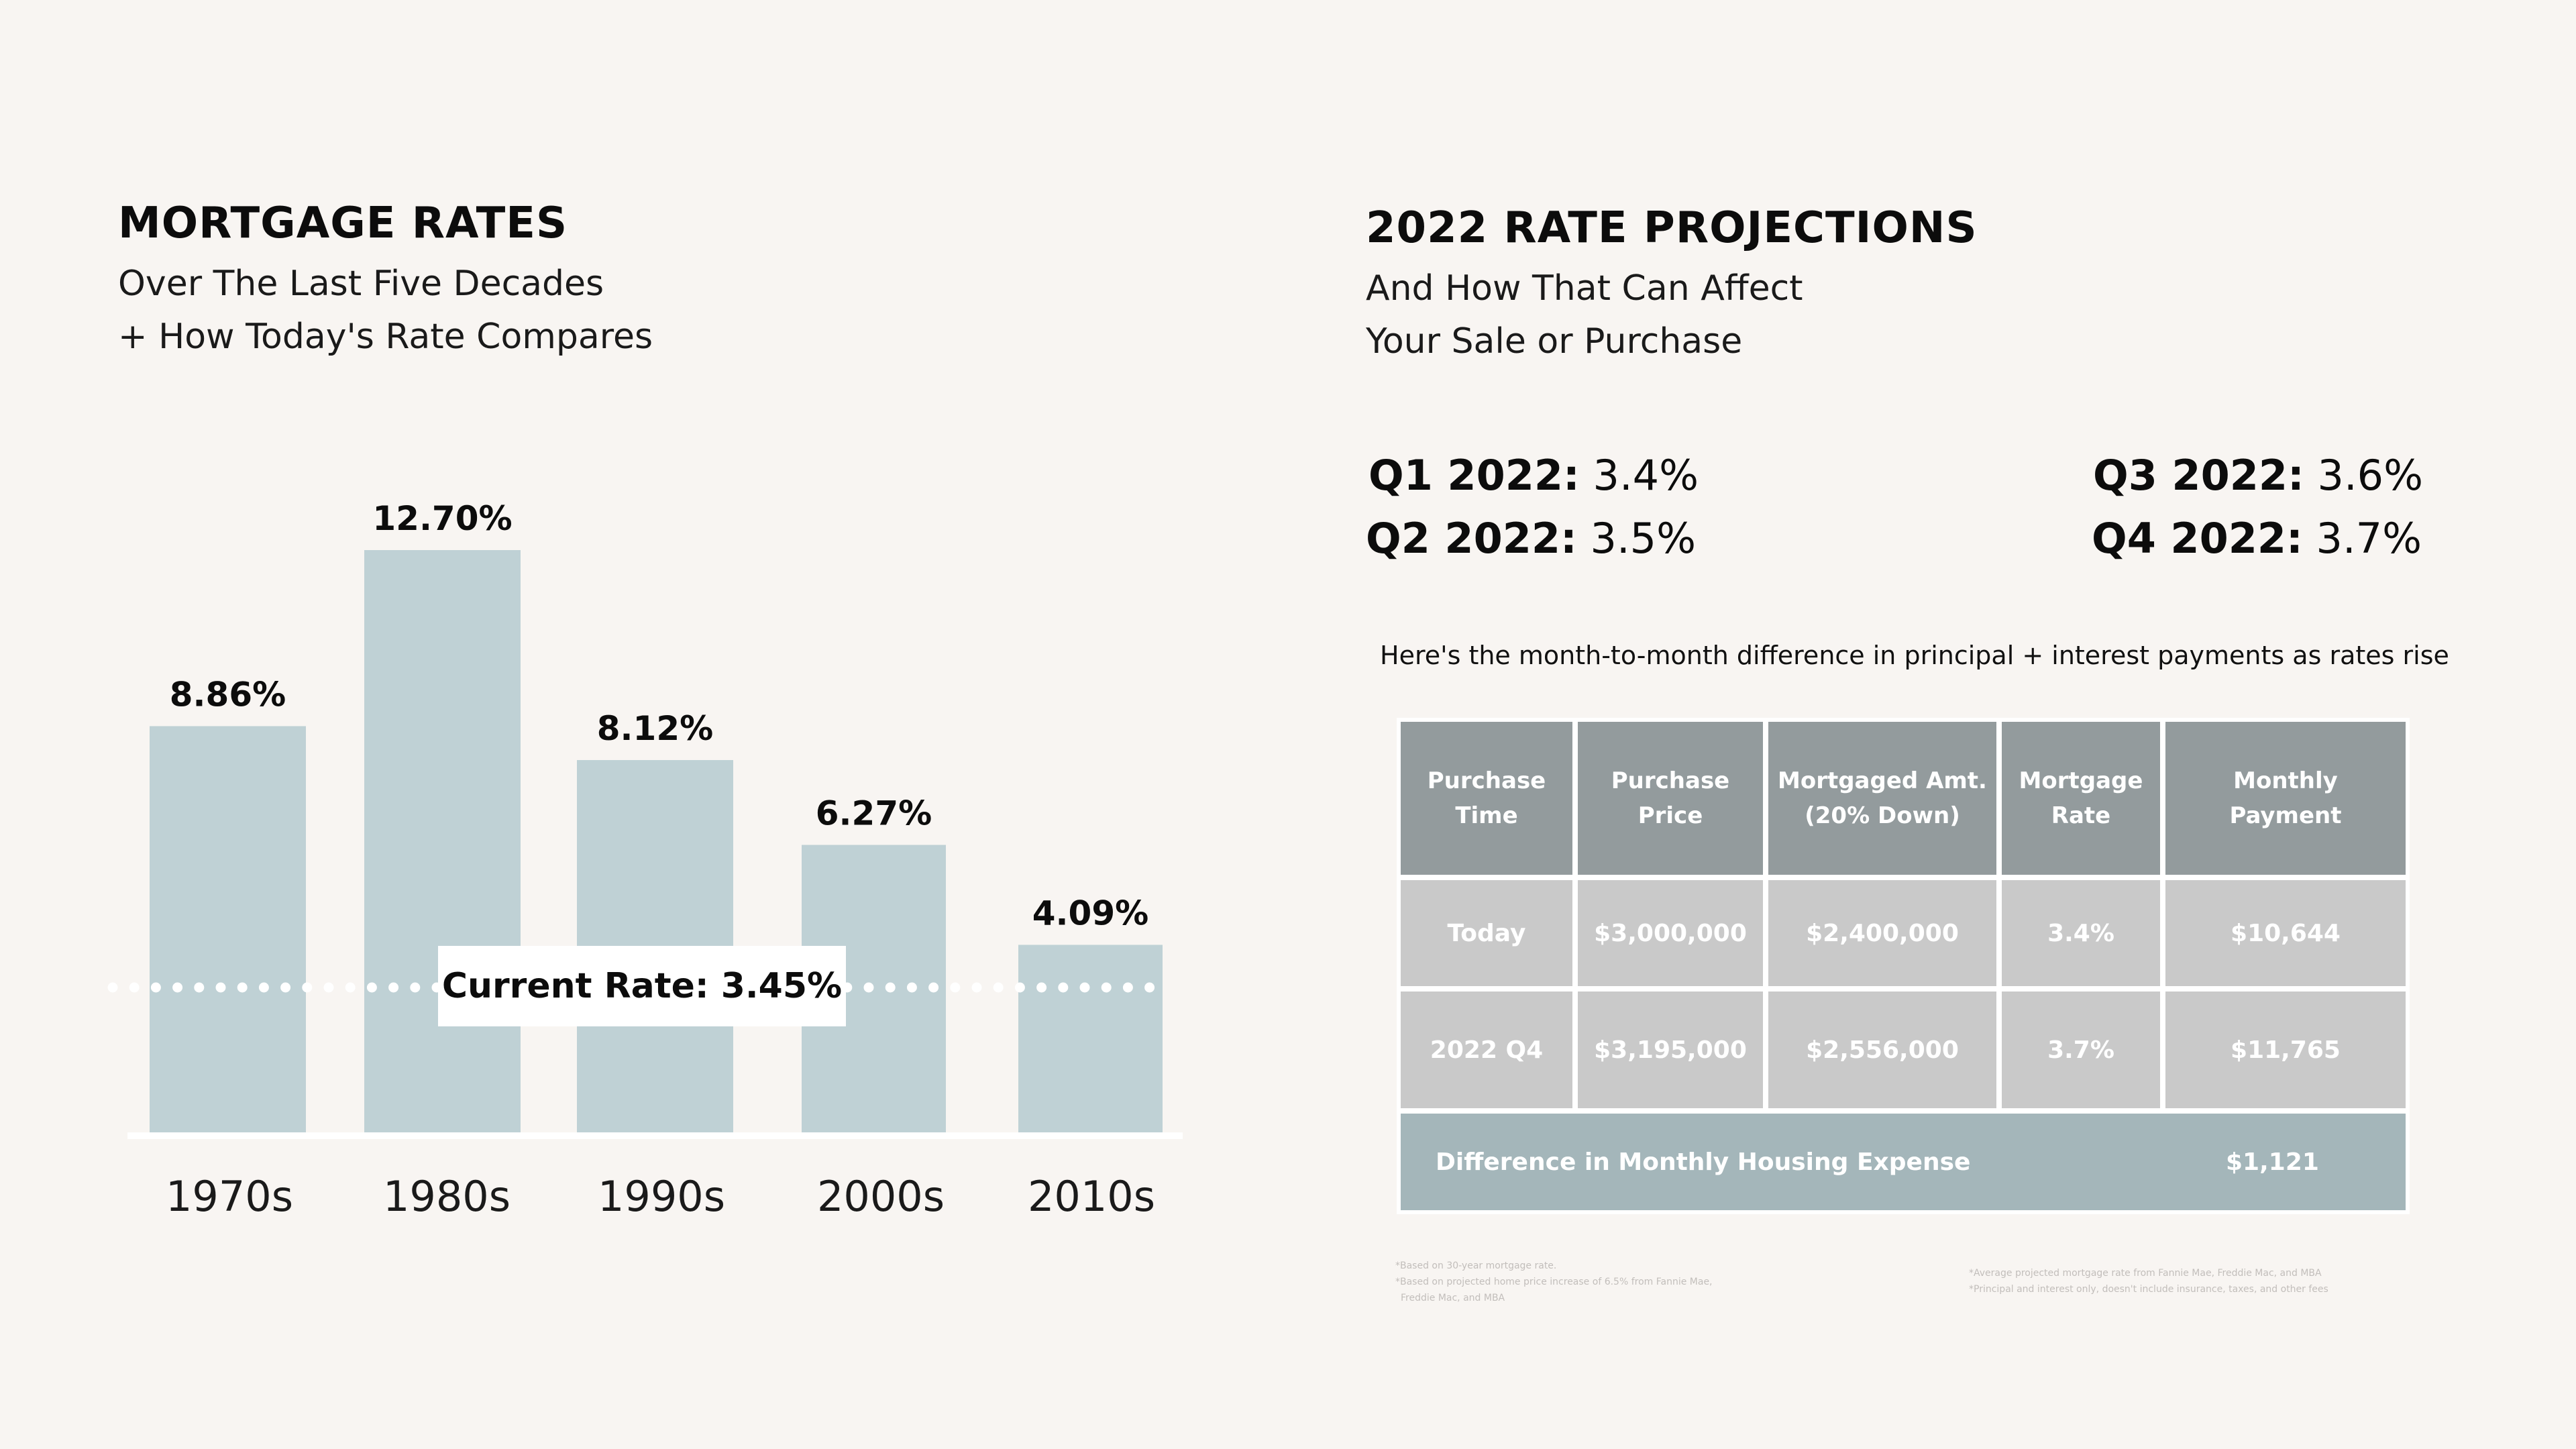  Describe the element at coordinates (447, 1196) in the screenshot. I see `category-label: 1980s` at that location.